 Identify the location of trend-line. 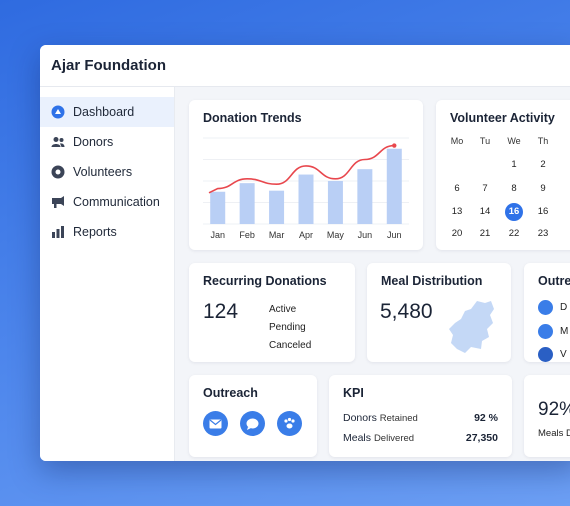
(301, 169).